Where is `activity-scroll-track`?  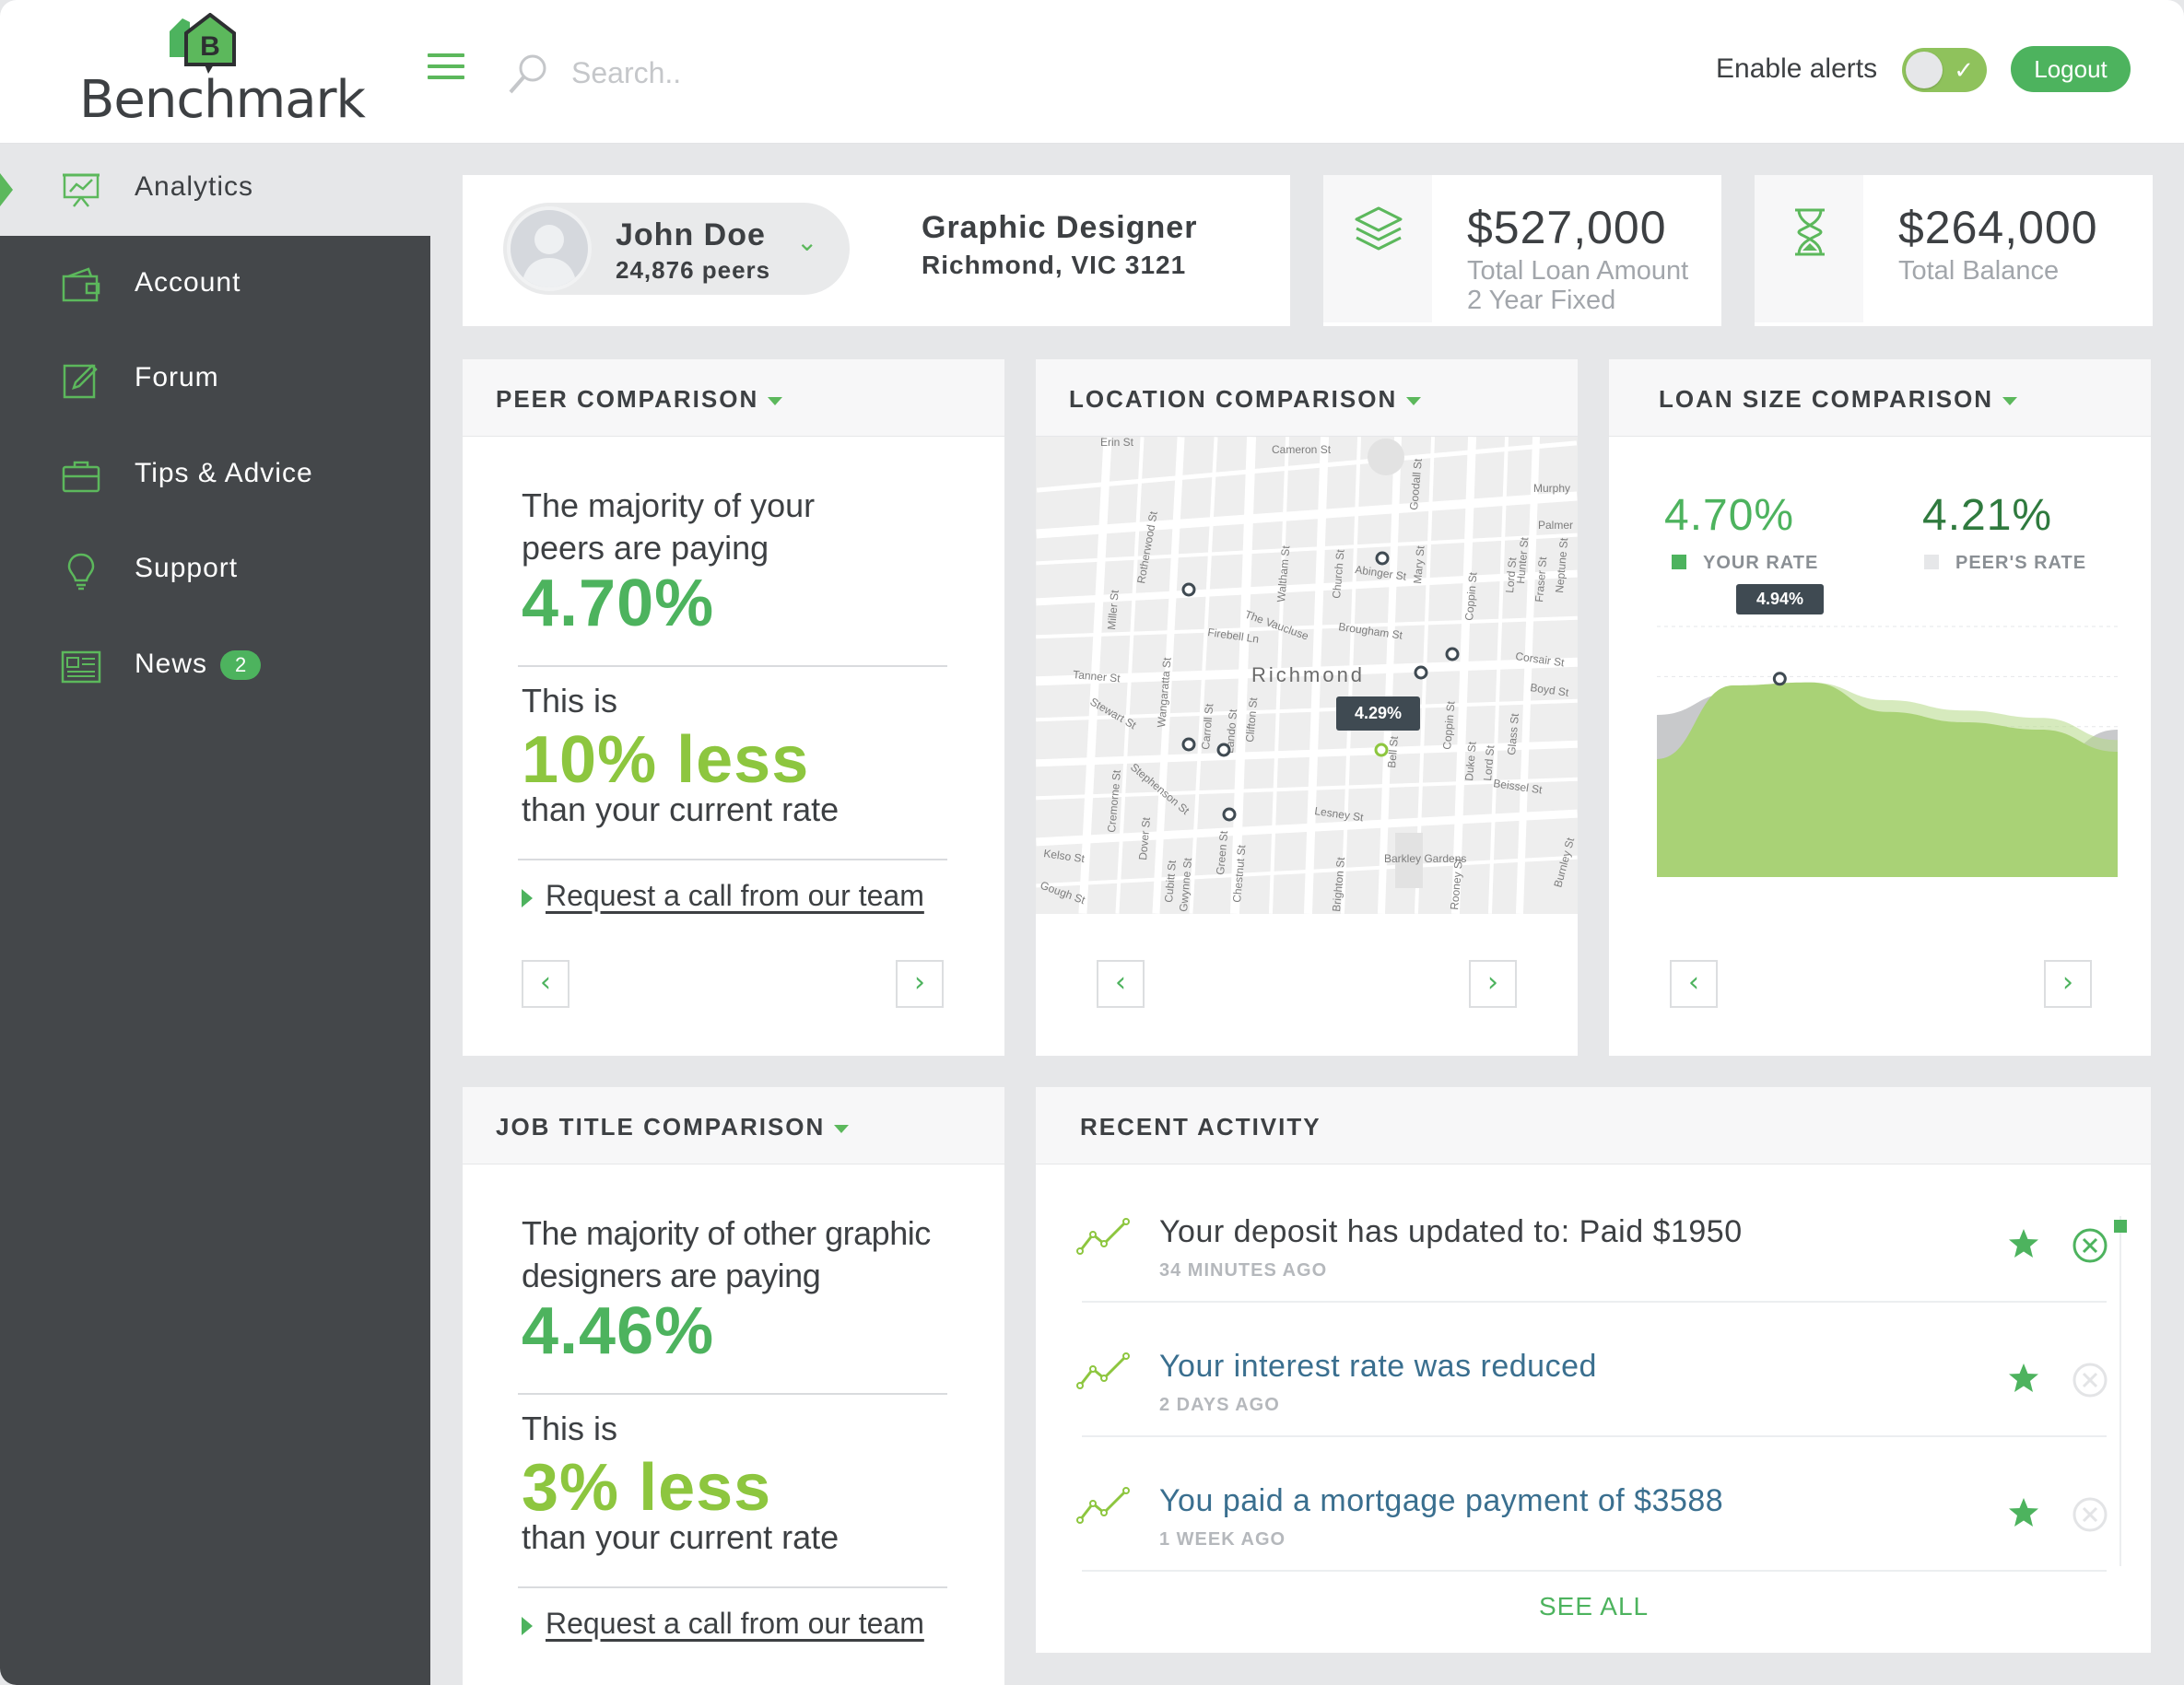 activity-scroll-track is located at coordinates (2120, 1391).